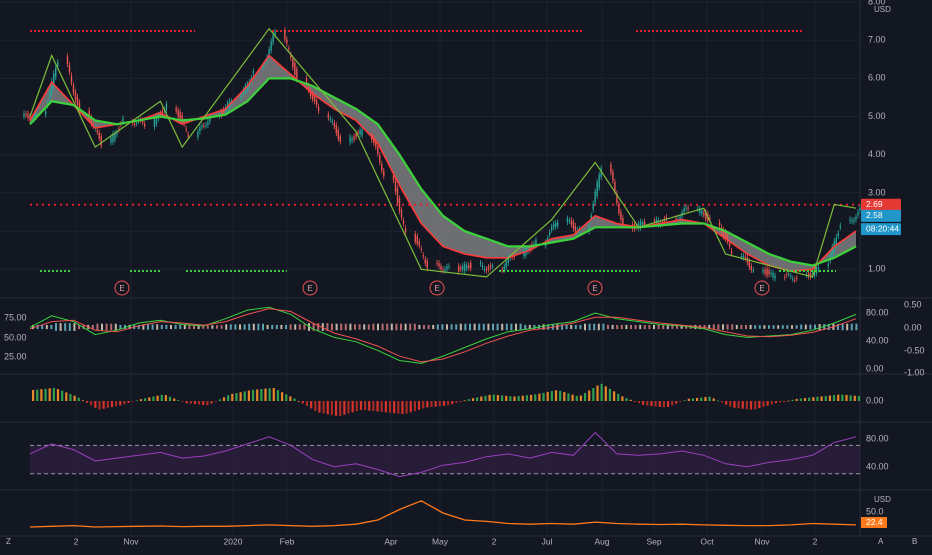 Image resolution: width=932 pixels, height=555 pixels. I want to click on earnings-marker-label: E, so click(309, 288).